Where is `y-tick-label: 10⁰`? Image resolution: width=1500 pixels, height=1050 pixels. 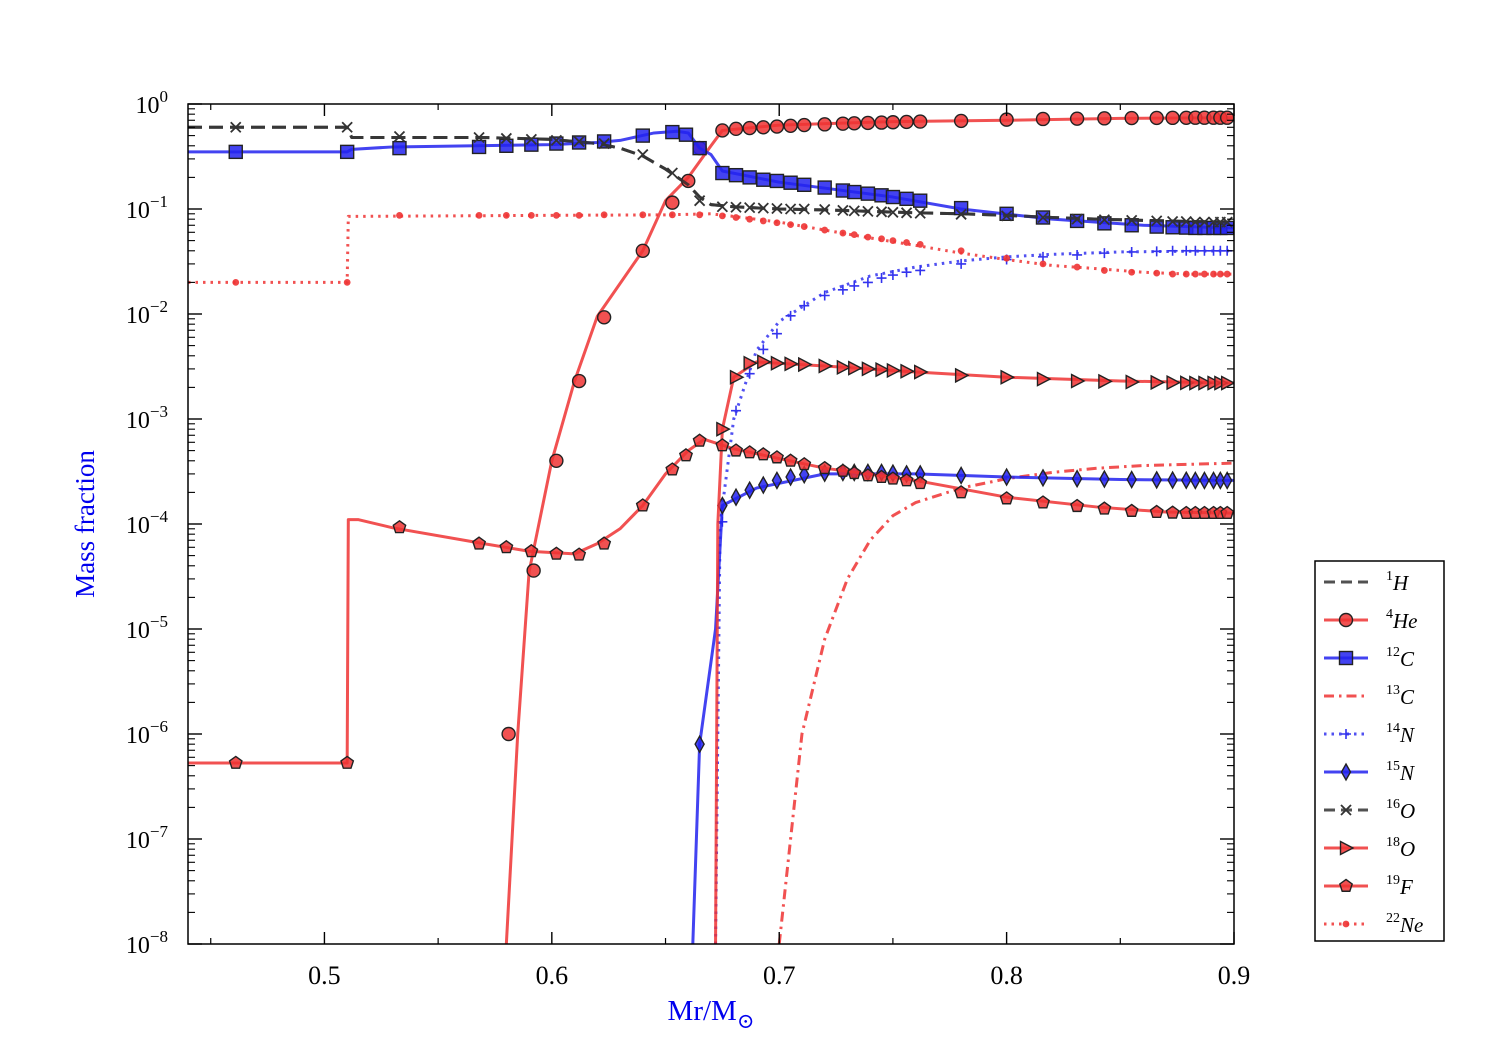 y-tick-label: 10⁰ is located at coordinates (152, 103).